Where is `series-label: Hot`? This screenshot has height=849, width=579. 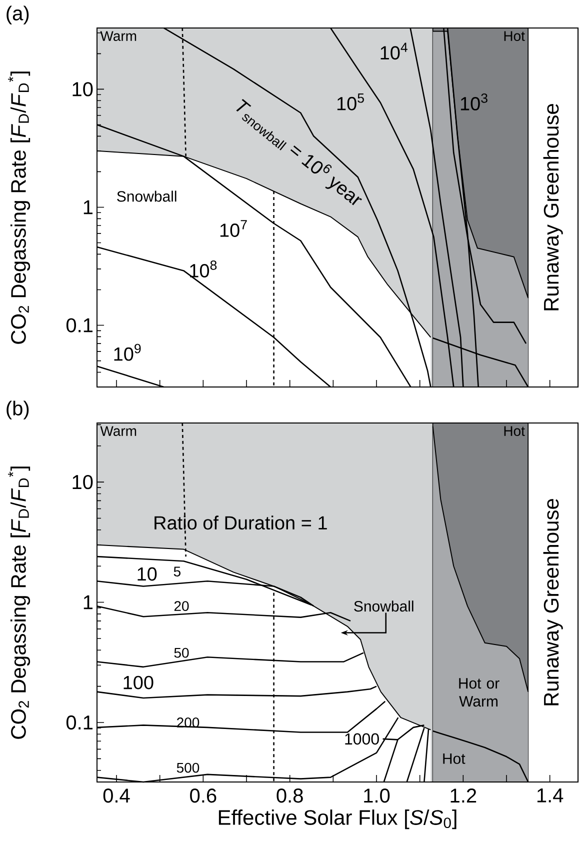
series-label: Hot is located at coordinates (454, 758).